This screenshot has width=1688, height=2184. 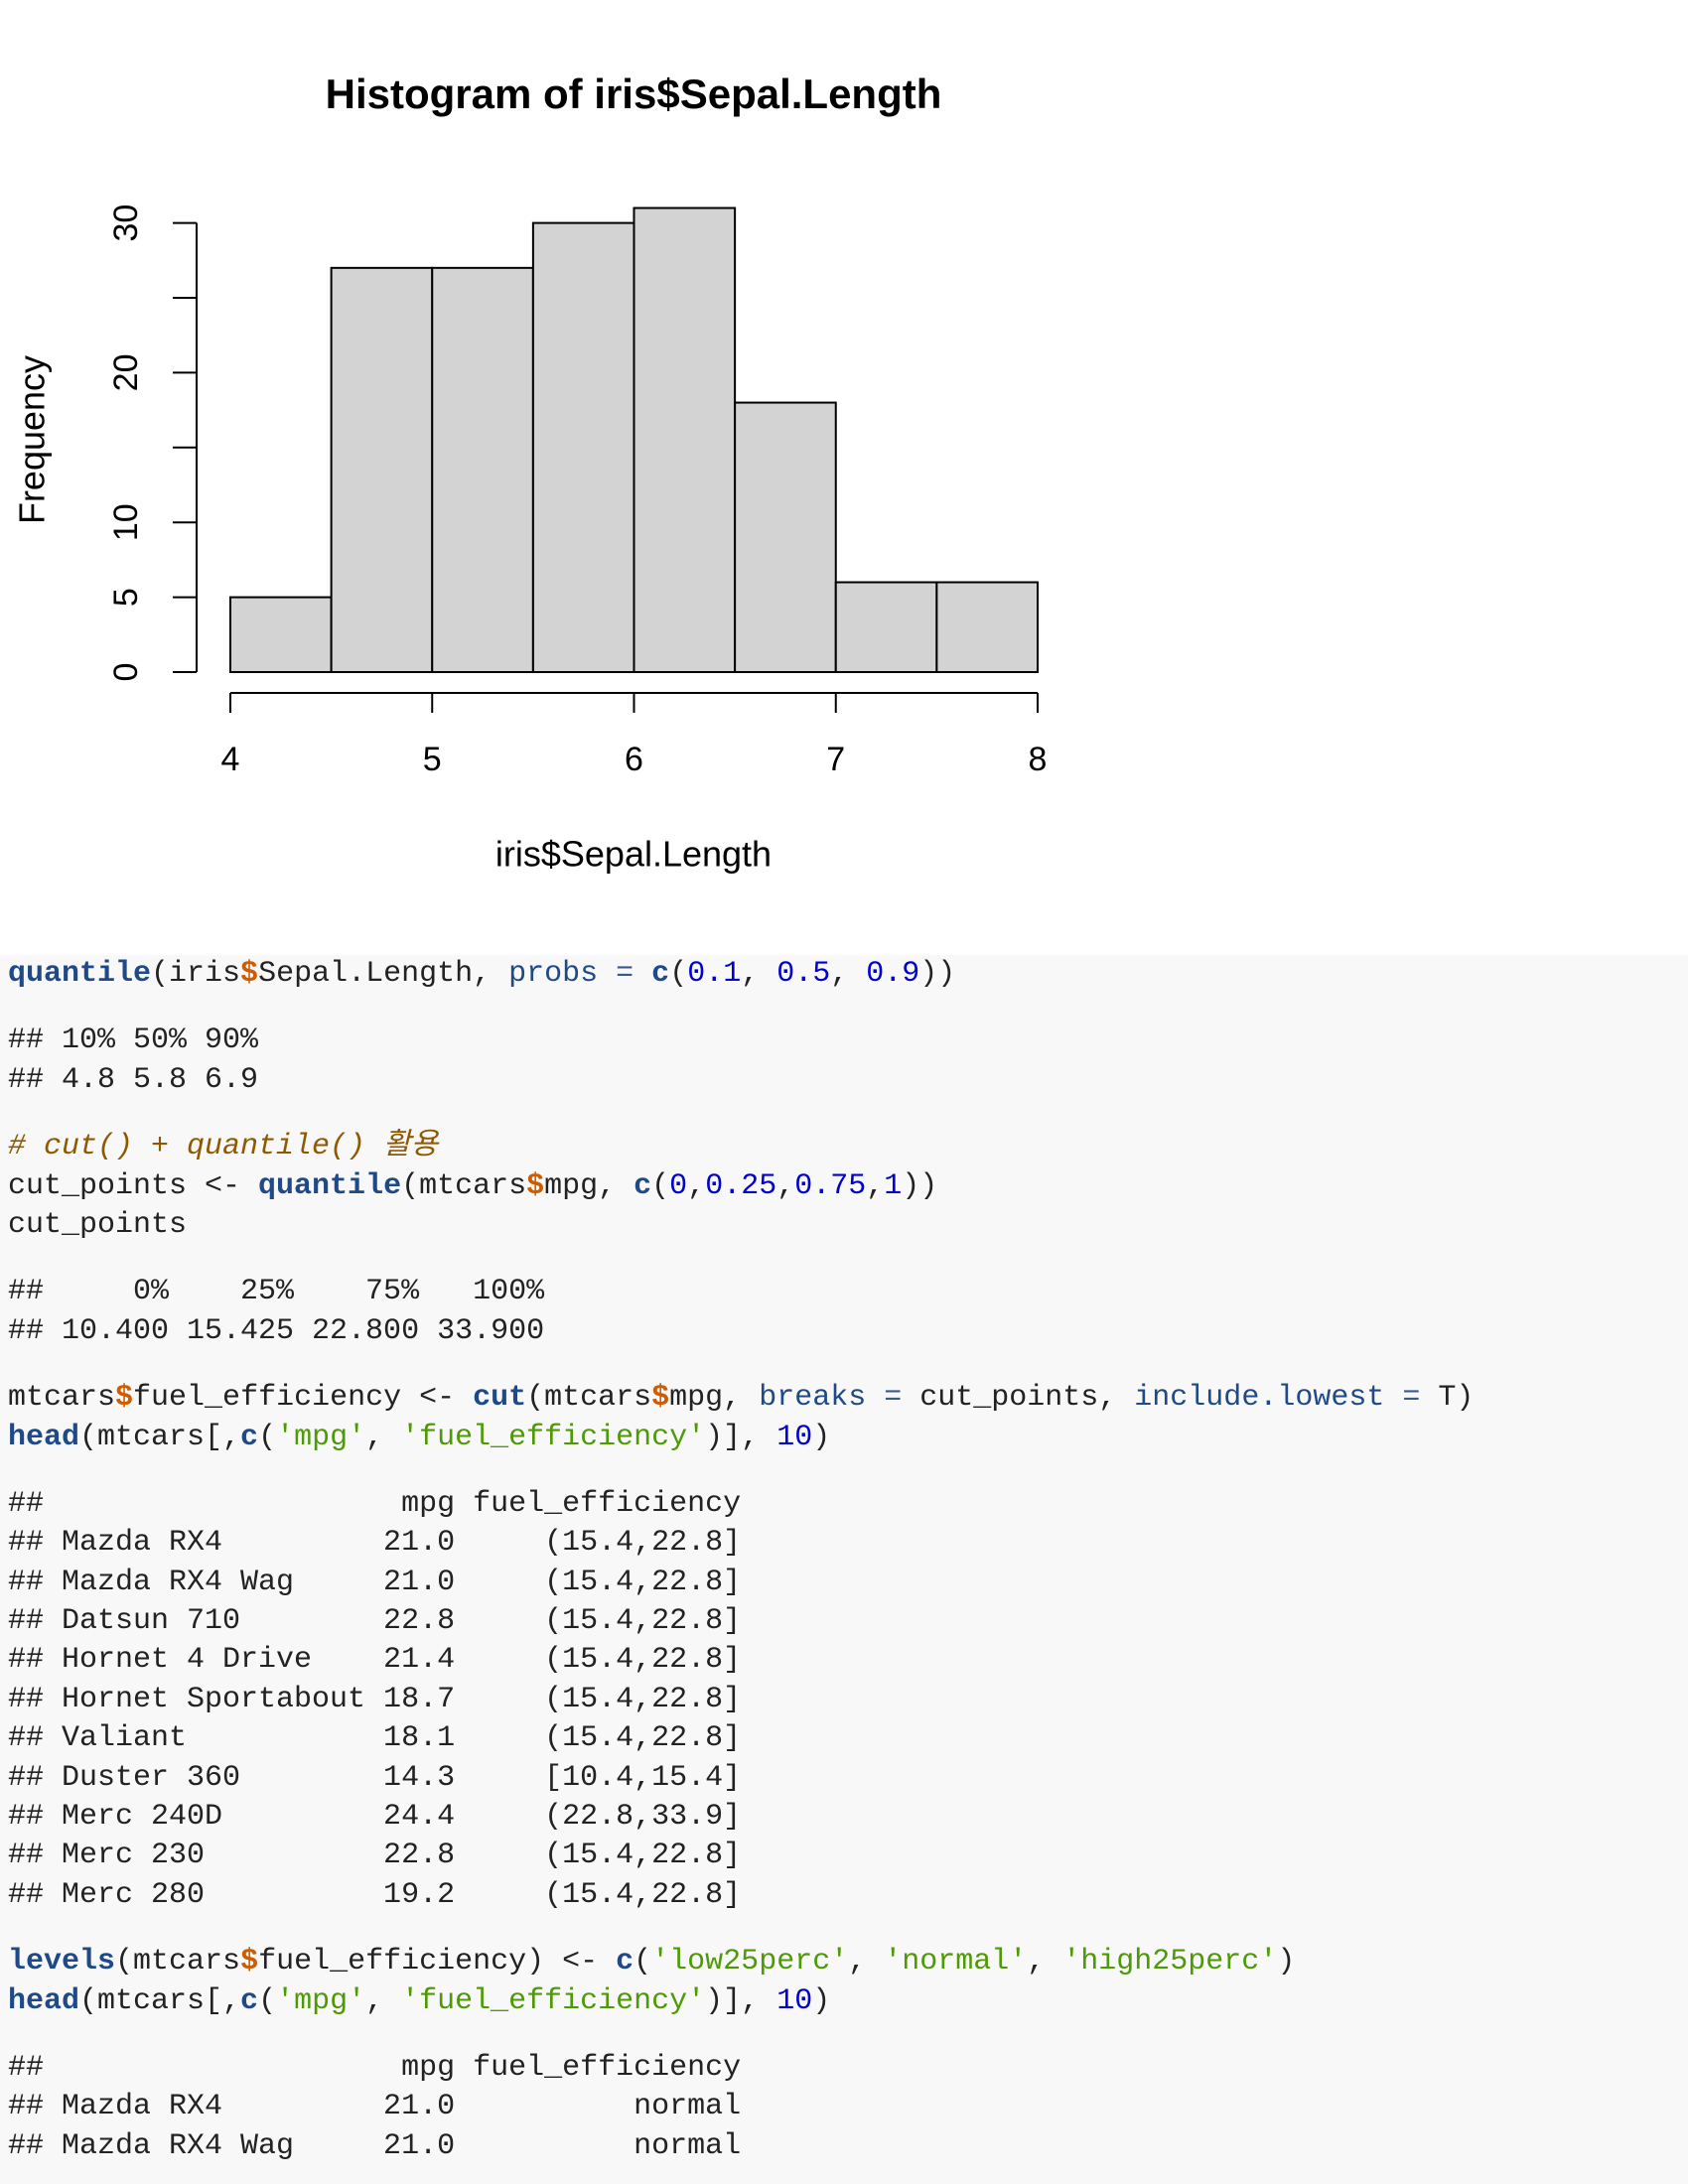 What do you see at coordinates (848, 1147) in the screenshot?
I see `code-line: # cut() + quantile() 활용` at bounding box center [848, 1147].